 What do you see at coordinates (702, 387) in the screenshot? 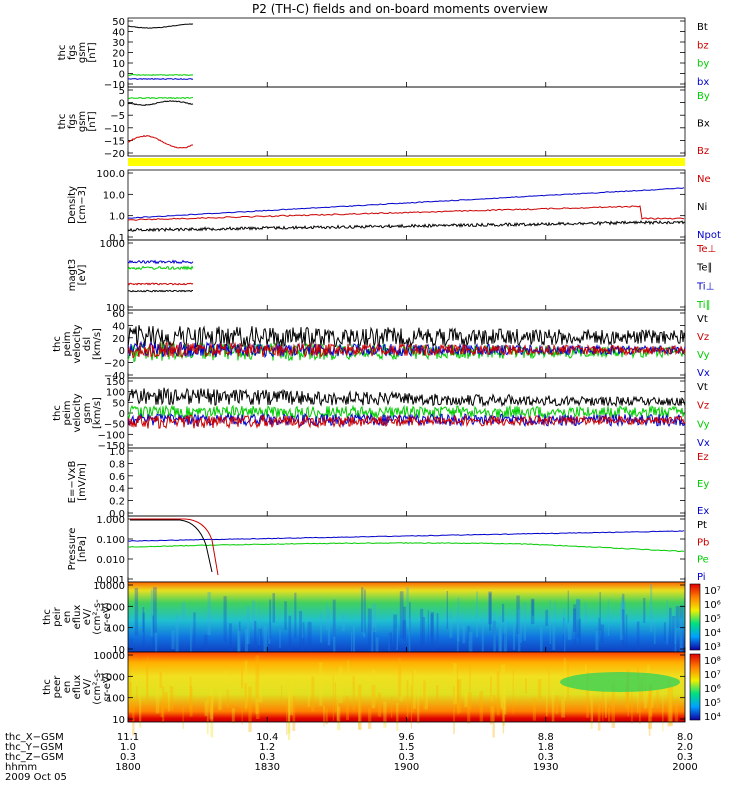
I see `legend-entry: Vt` at bounding box center [702, 387].